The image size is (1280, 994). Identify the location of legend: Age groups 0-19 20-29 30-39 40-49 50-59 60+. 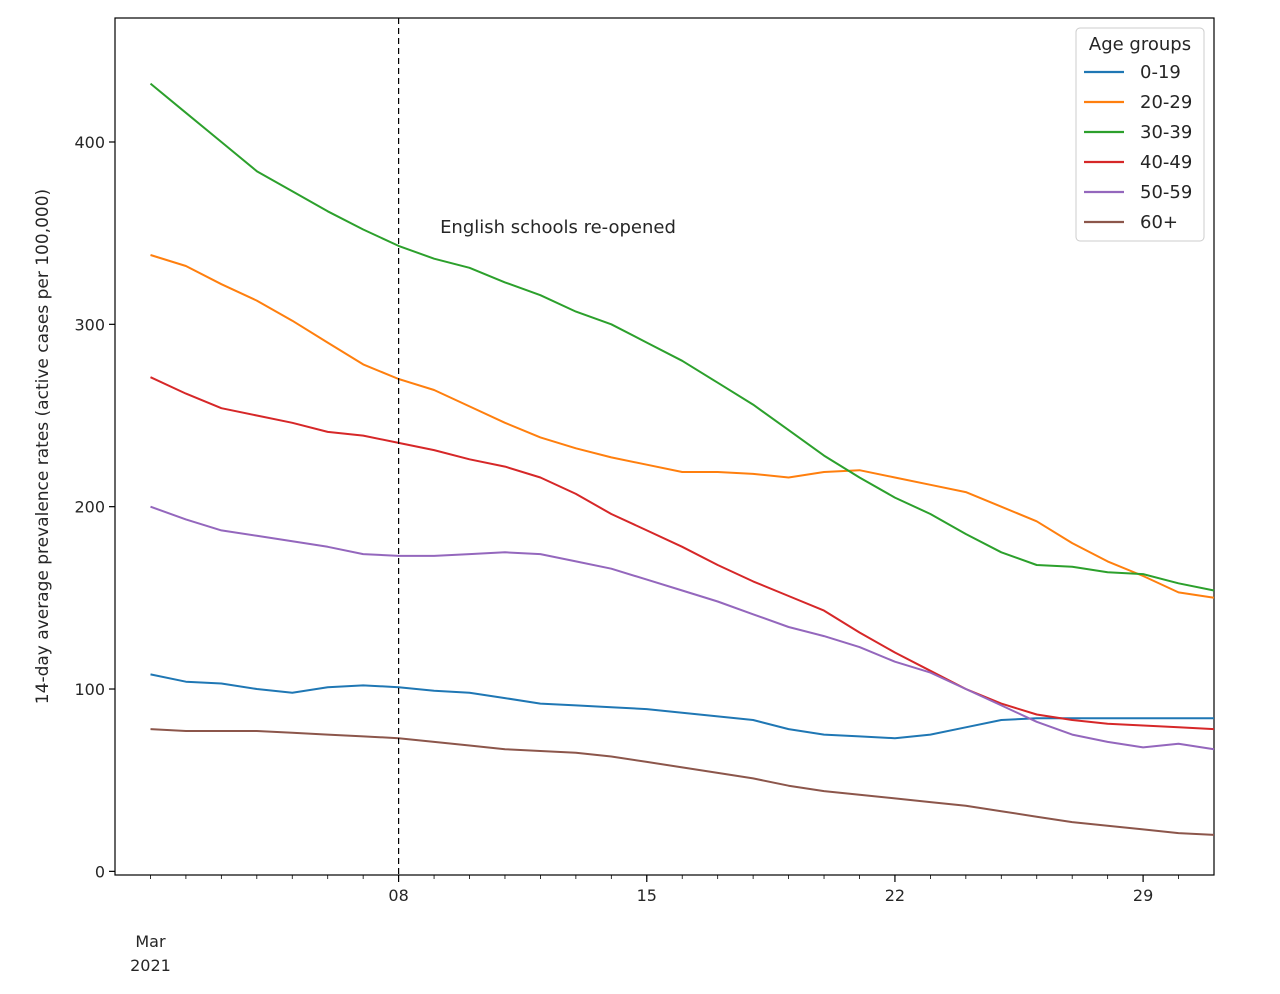
(1140, 134).